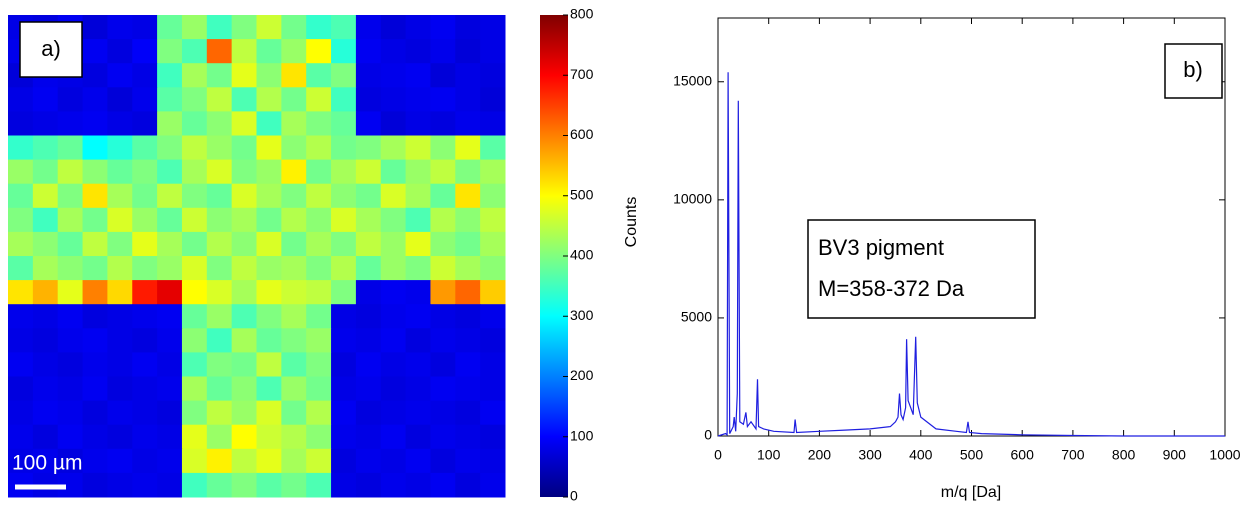  I want to click on colorbar-tick-label: 300, so click(582, 315).